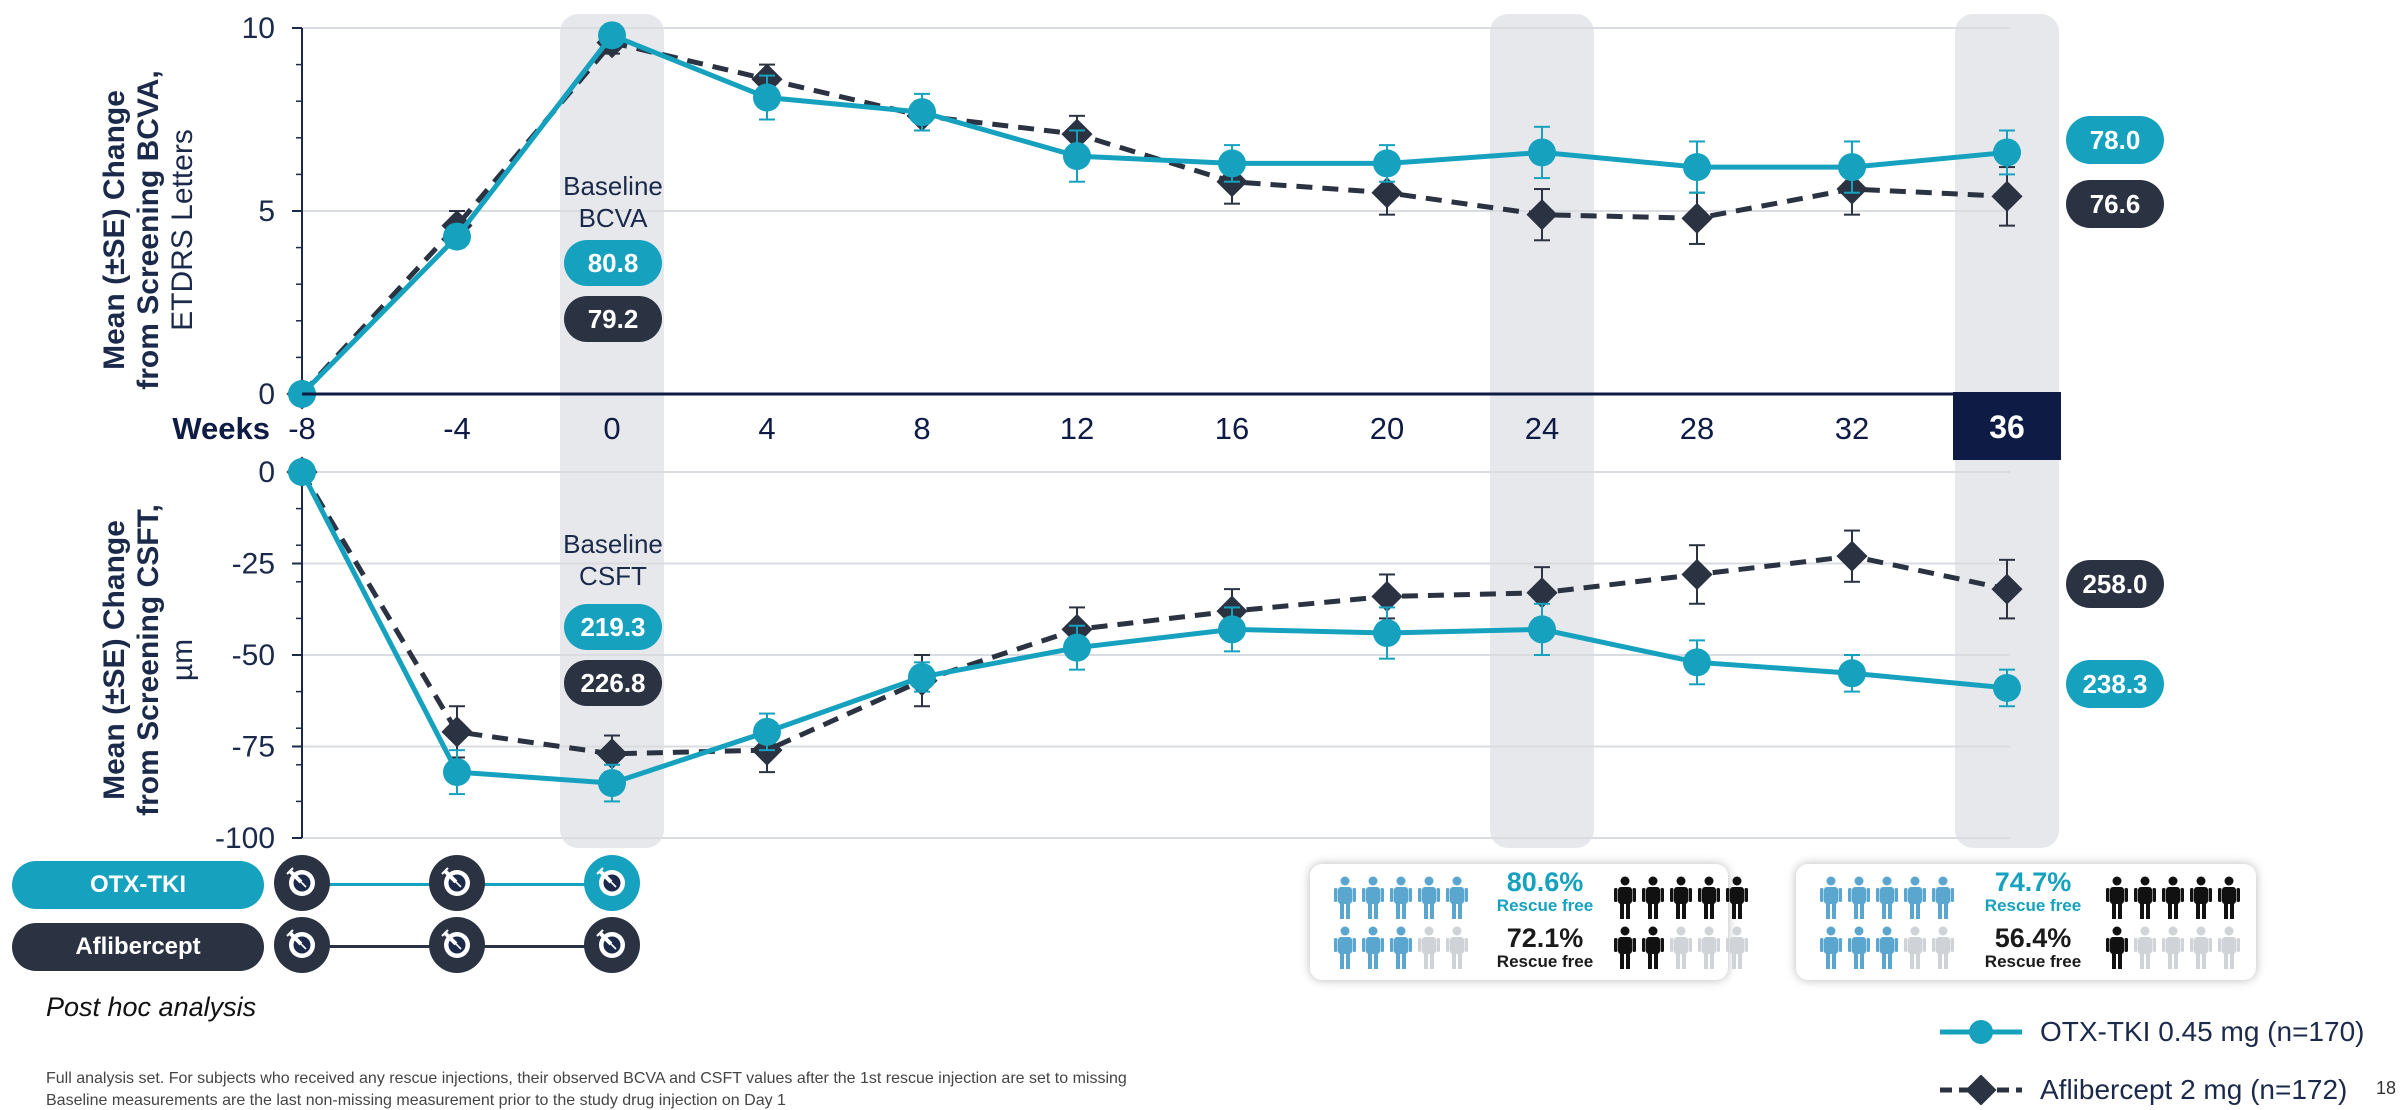 This screenshot has width=2400, height=1110. I want to click on rescue-week24-afl-people-row1, so click(1681, 898).